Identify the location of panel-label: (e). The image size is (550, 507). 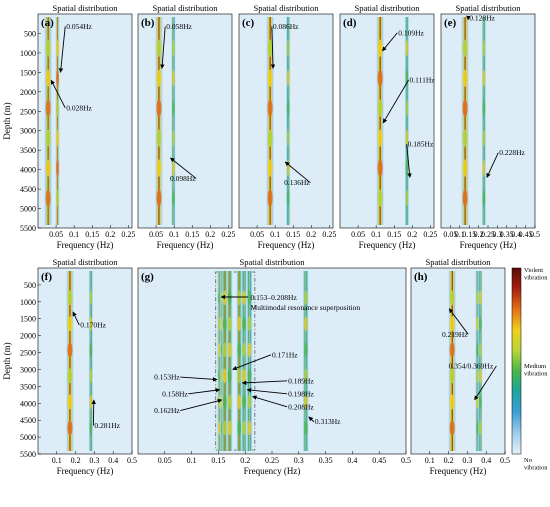
(450, 23).